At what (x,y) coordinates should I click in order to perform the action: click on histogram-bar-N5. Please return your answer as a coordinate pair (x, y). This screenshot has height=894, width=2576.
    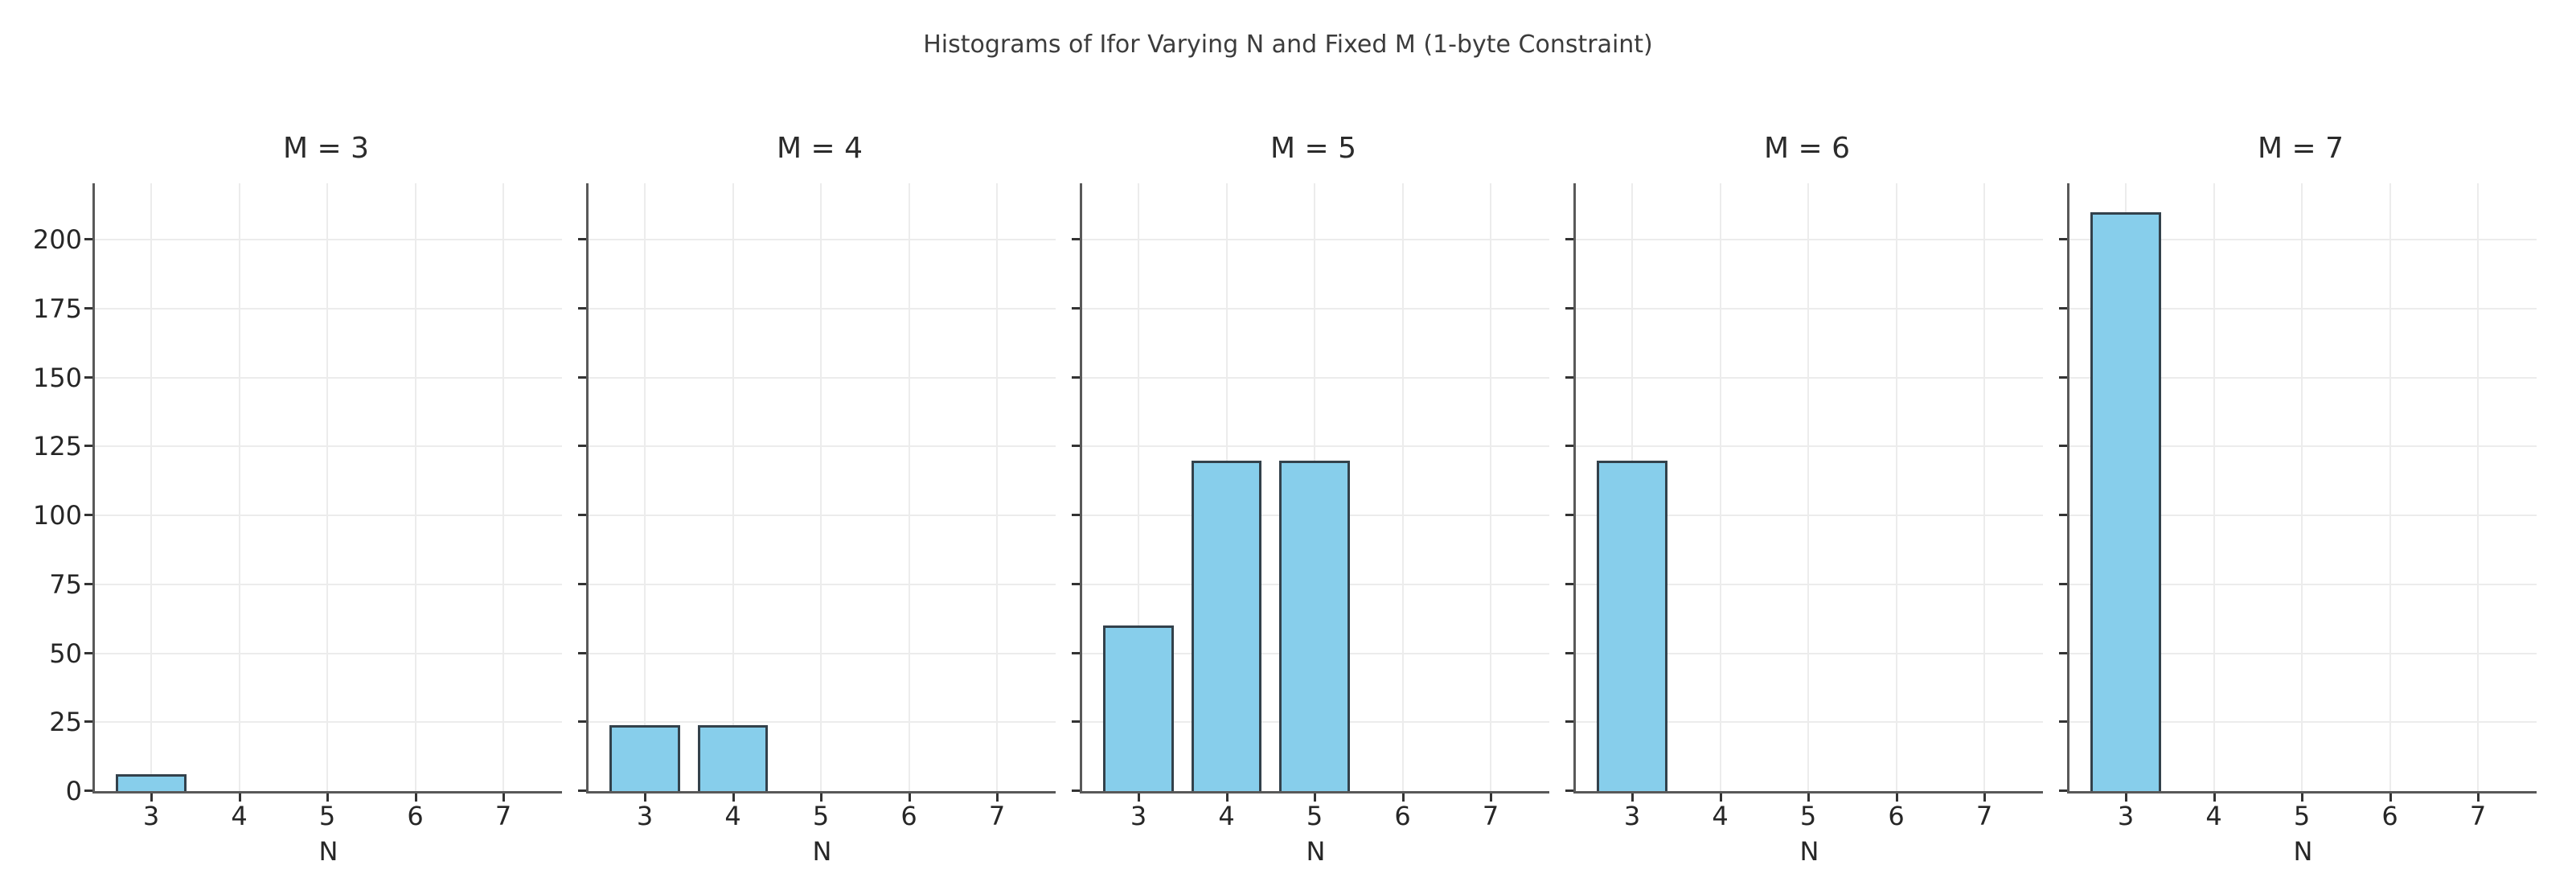
    Looking at the image, I should click on (1314, 625).